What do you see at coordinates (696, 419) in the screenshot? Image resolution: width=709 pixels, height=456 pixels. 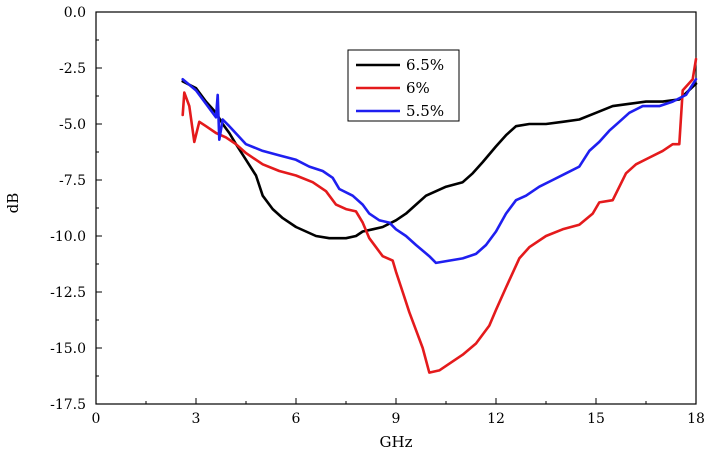 I see `x-tick-label: 18` at bounding box center [696, 419].